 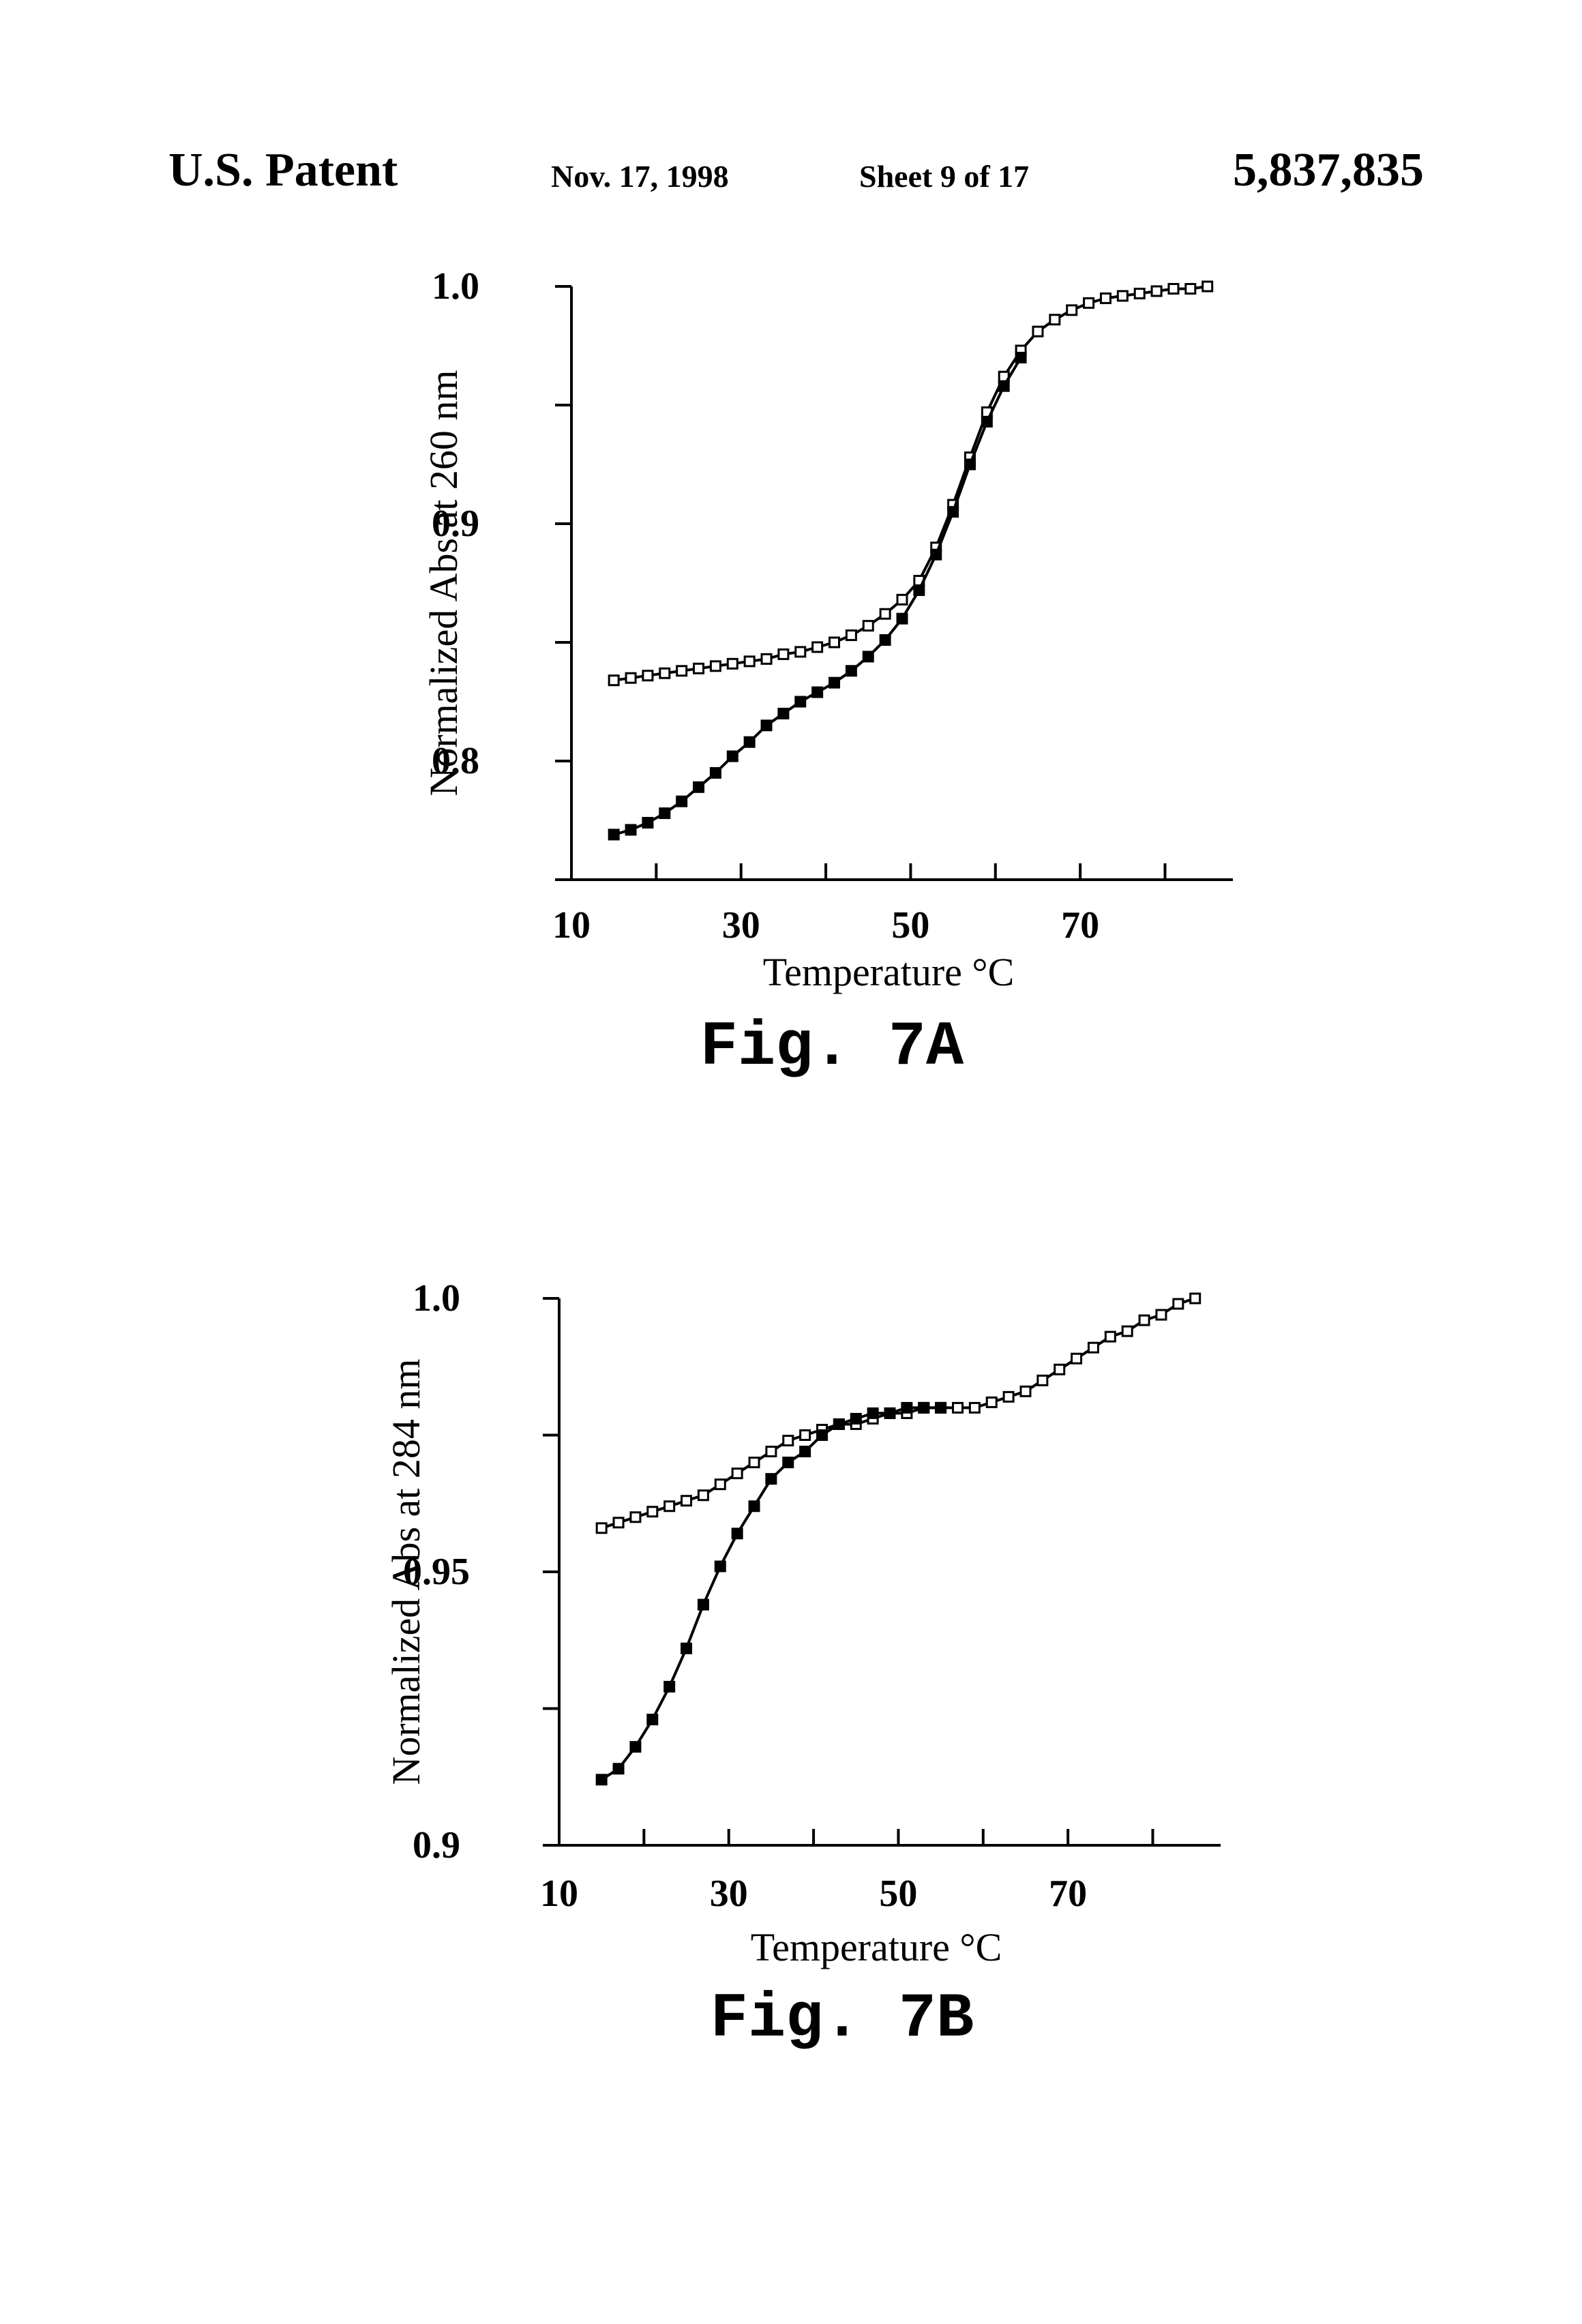 What do you see at coordinates (283, 170) in the screenshot?
I see `patent-header-left: U.S. Patent` at bounding box center [283, 170].